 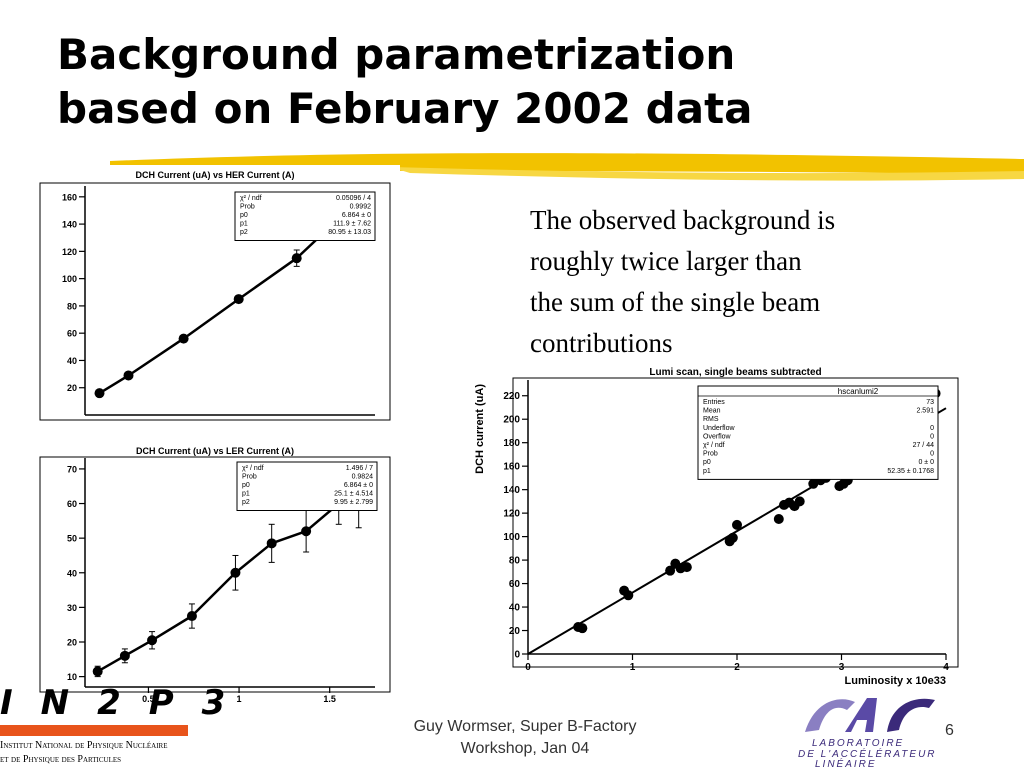 What do you see at coordinates (517, 655) in the screenshot?
I see `y-tick-label: 0` at bounding box center [517, 655].